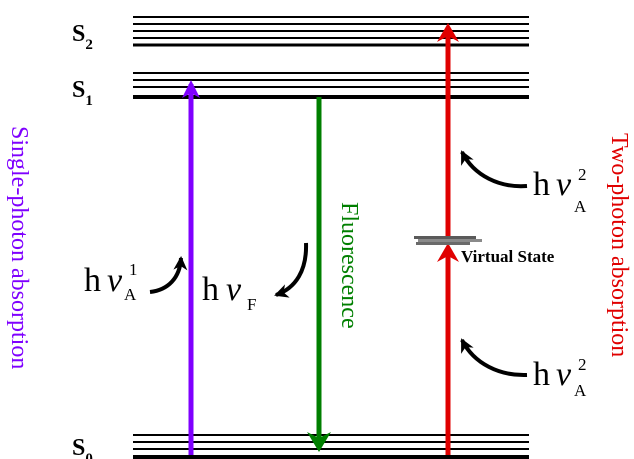 The width and height of the screenshot is (634, 459). I want to click on virtual-state-label: Virtual State, so click(508, 256).